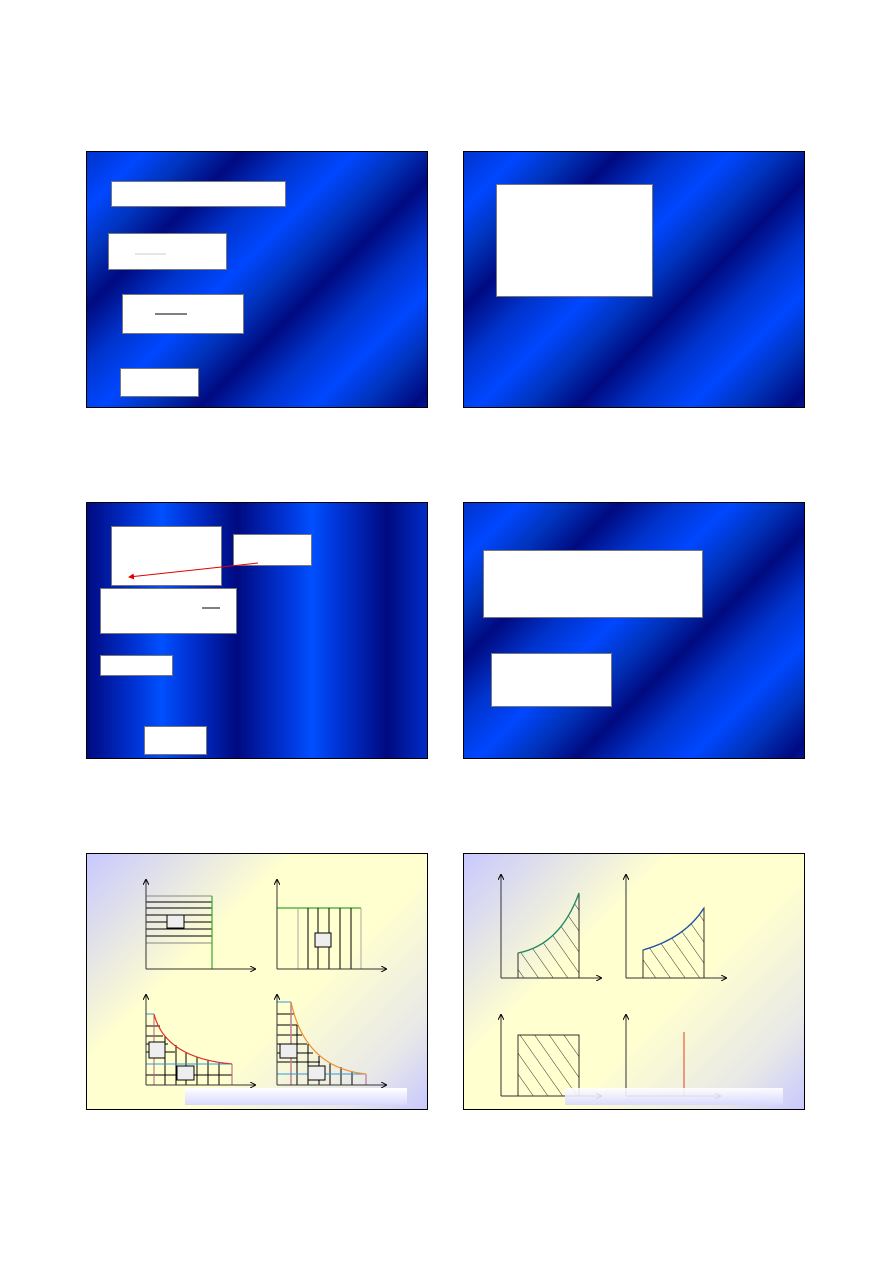 The height and width of the screenshot is (1263, 893). What do you see at coordinates (551, 1055) in the screenshot?
I see `slide6-chart-c` at bounding box center [551, 1055].